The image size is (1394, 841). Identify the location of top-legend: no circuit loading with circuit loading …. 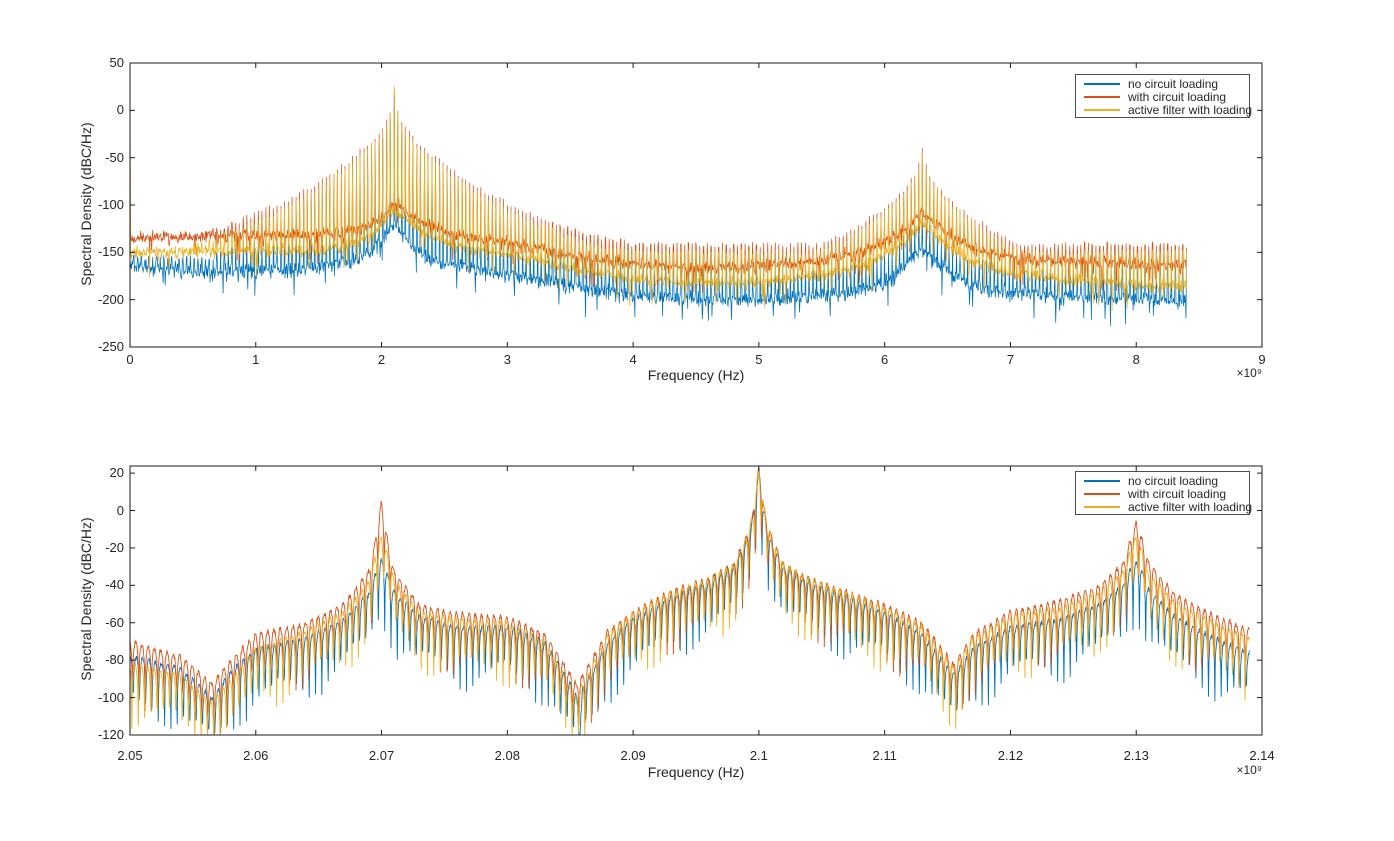
(1164, 96).